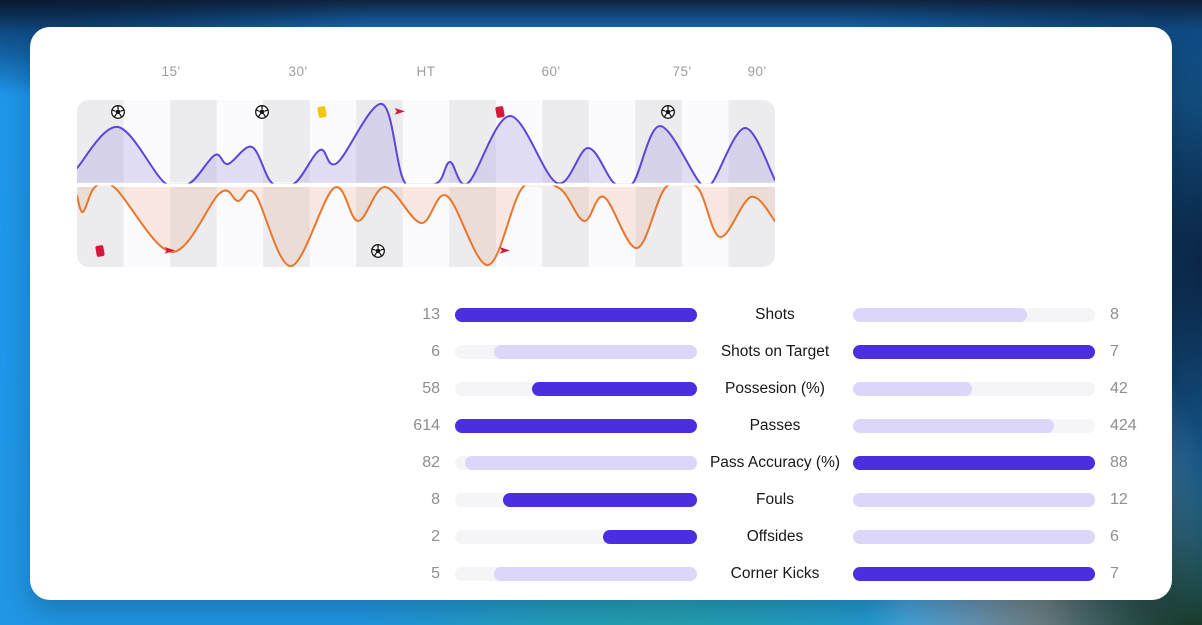 This screenshot has height=625, width=1202. What do you see at coordinates (757, 71) in the screenshot?
I see `time-label-90: 90'` at bounding box center [757, 71].